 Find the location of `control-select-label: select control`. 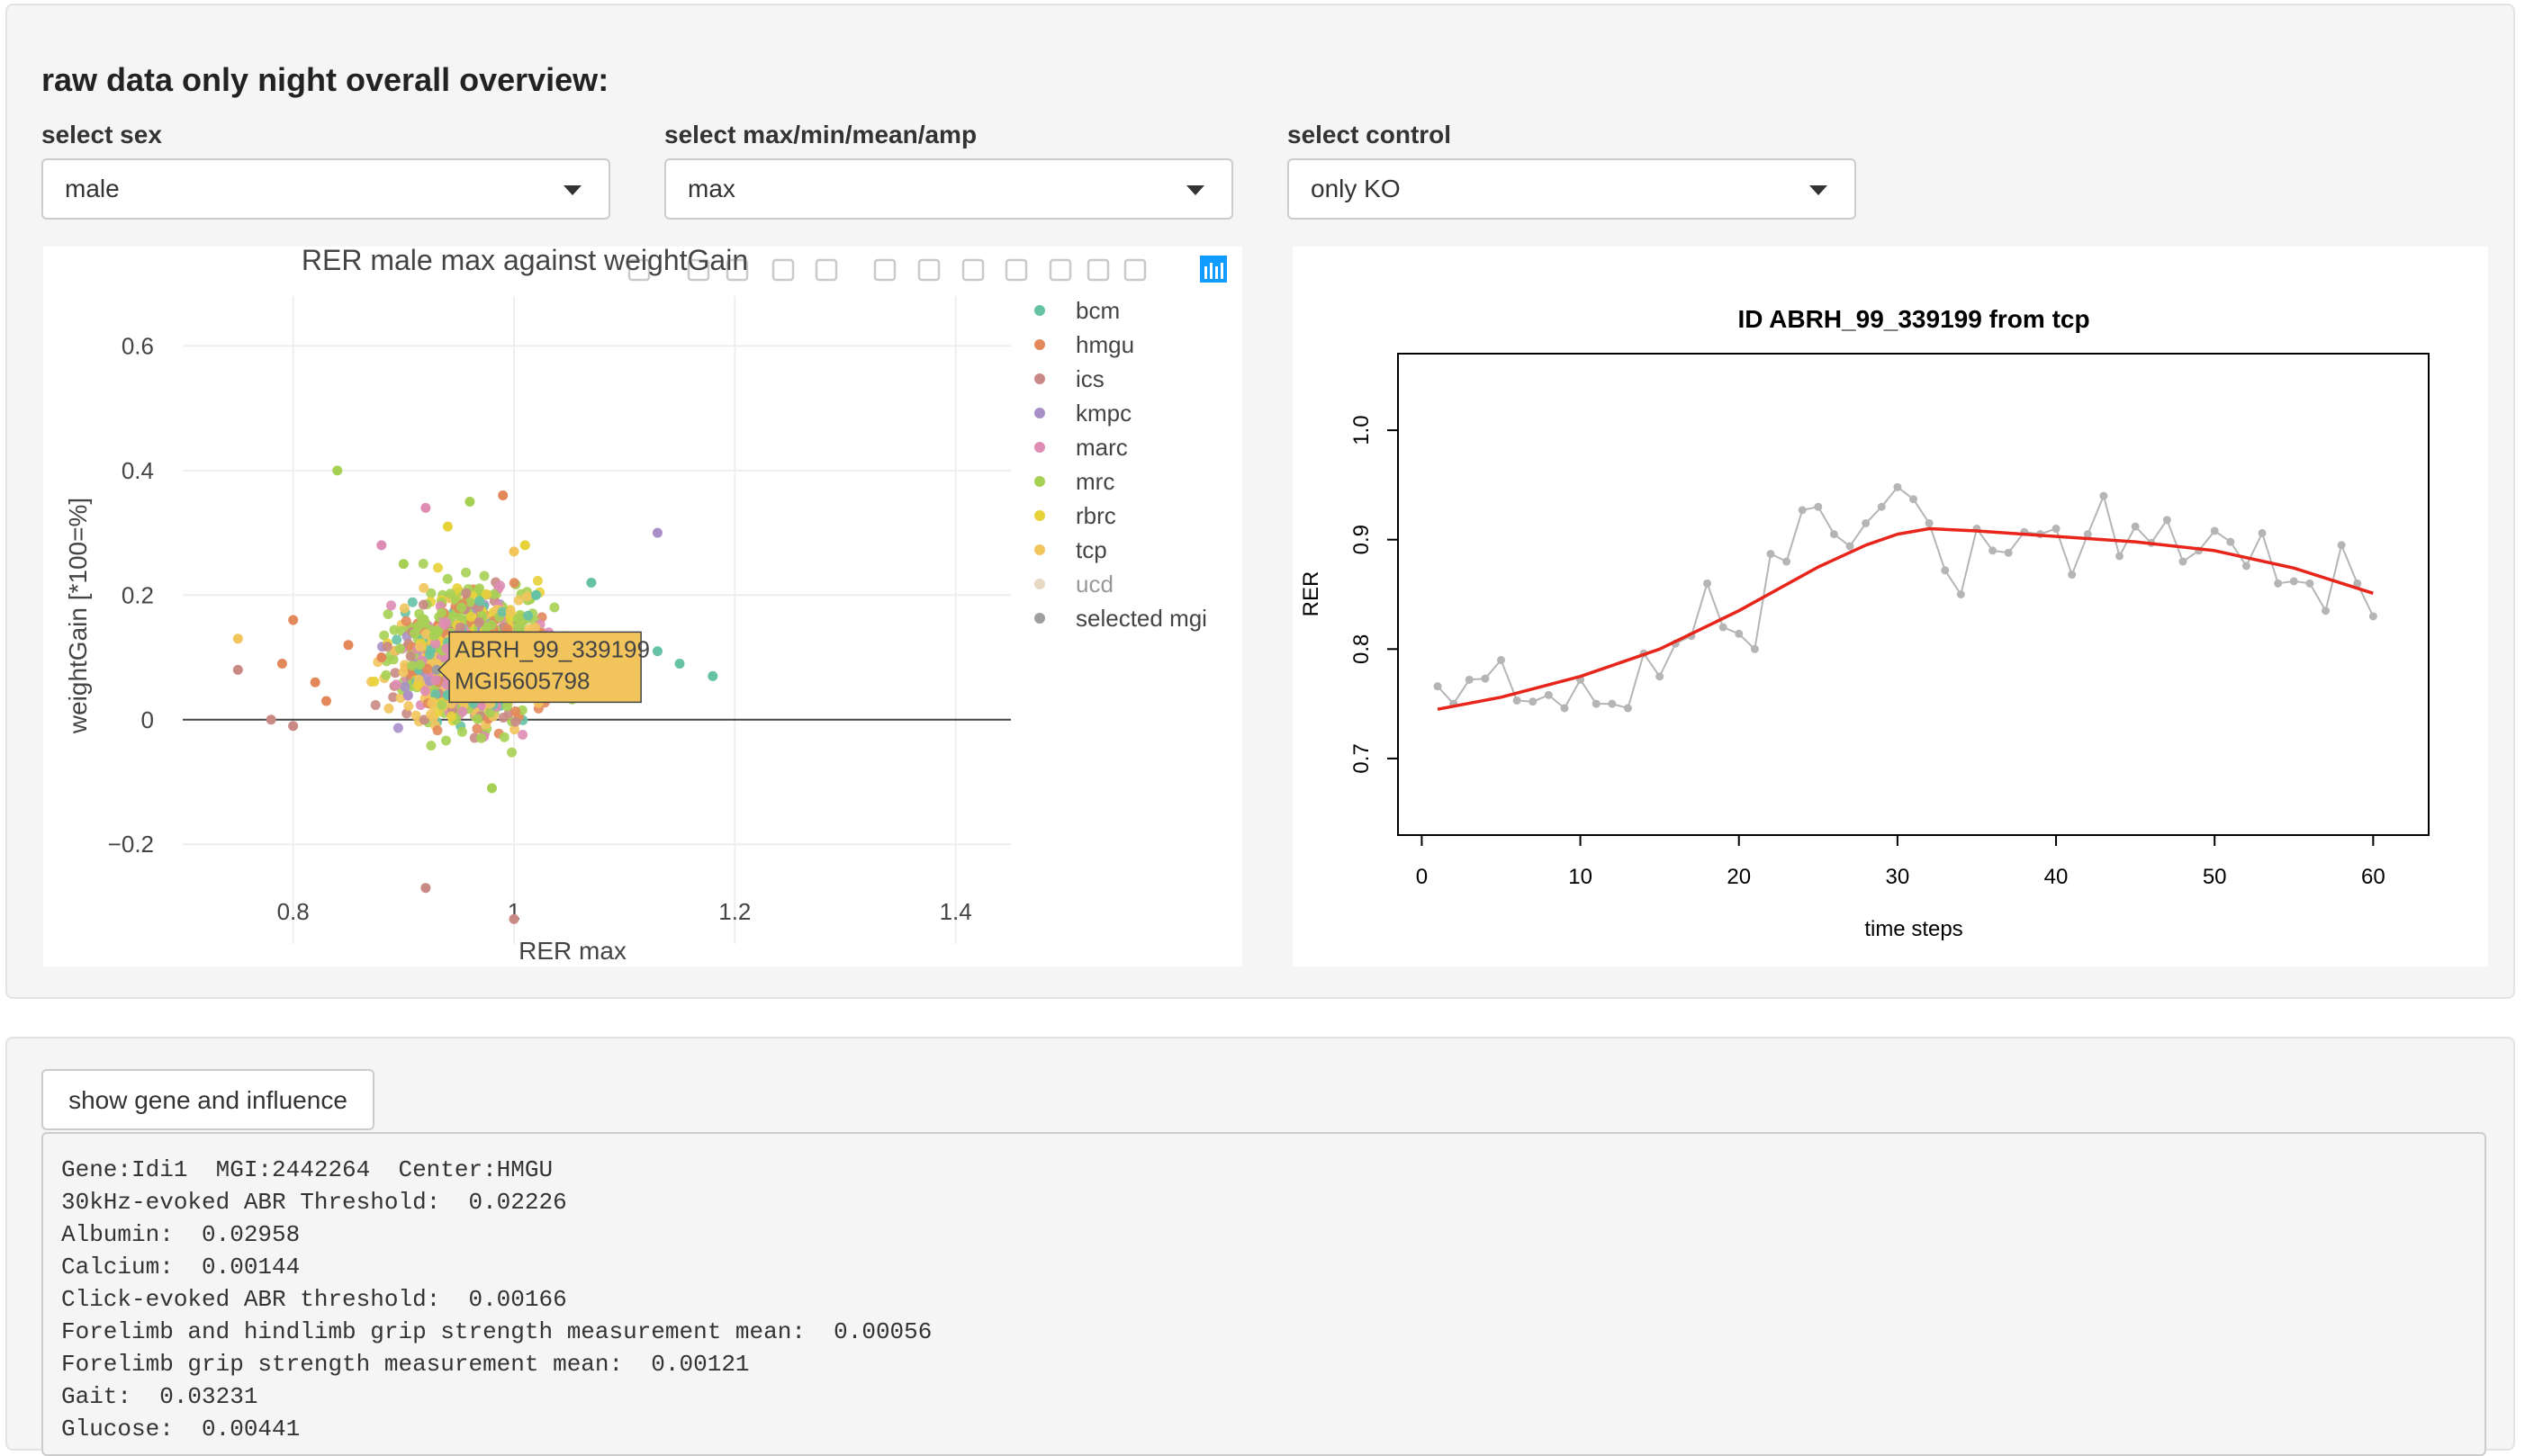

control-select-label: select control is located at coordinates (1369, 134).